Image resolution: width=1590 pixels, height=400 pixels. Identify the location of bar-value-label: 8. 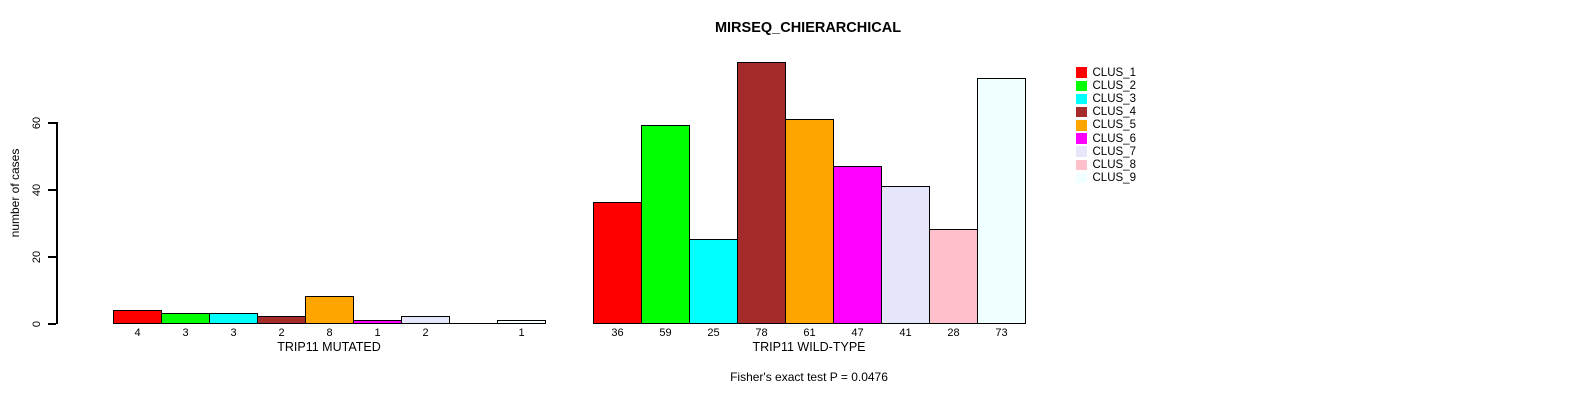
(329, 333).